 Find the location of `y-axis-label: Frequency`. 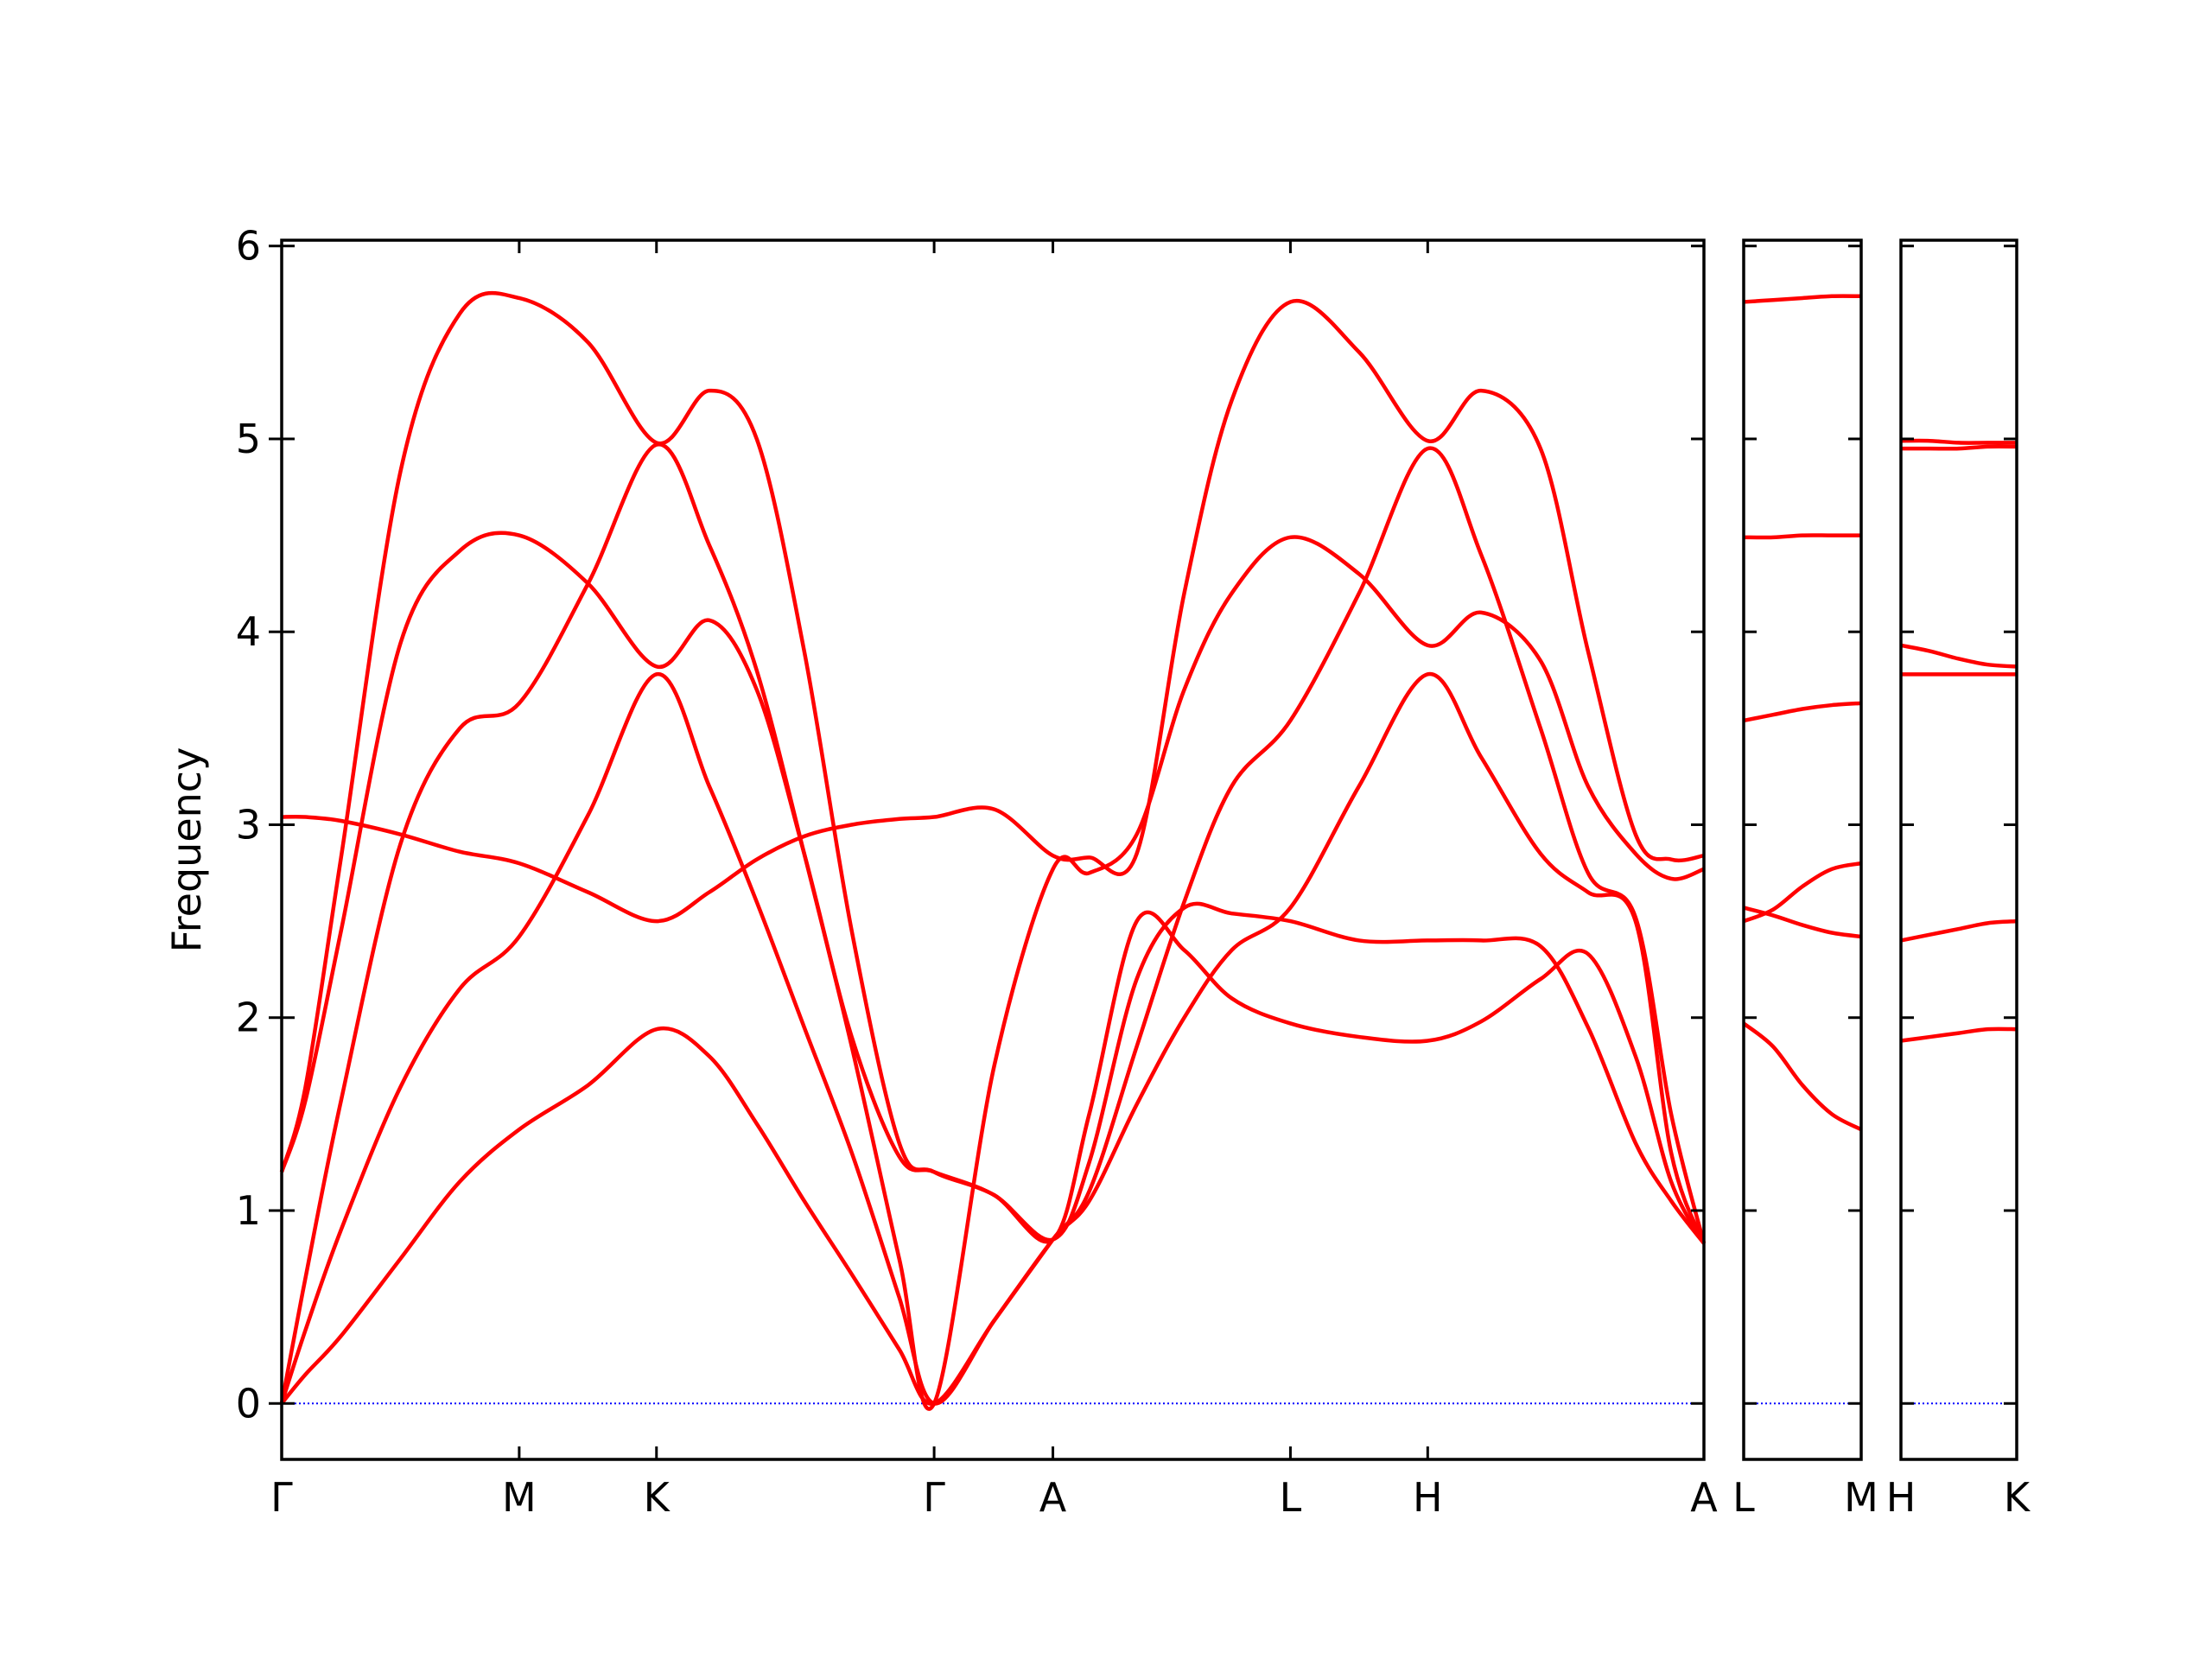

y-axis-label: Frequency is located at coordinates (186, 850).